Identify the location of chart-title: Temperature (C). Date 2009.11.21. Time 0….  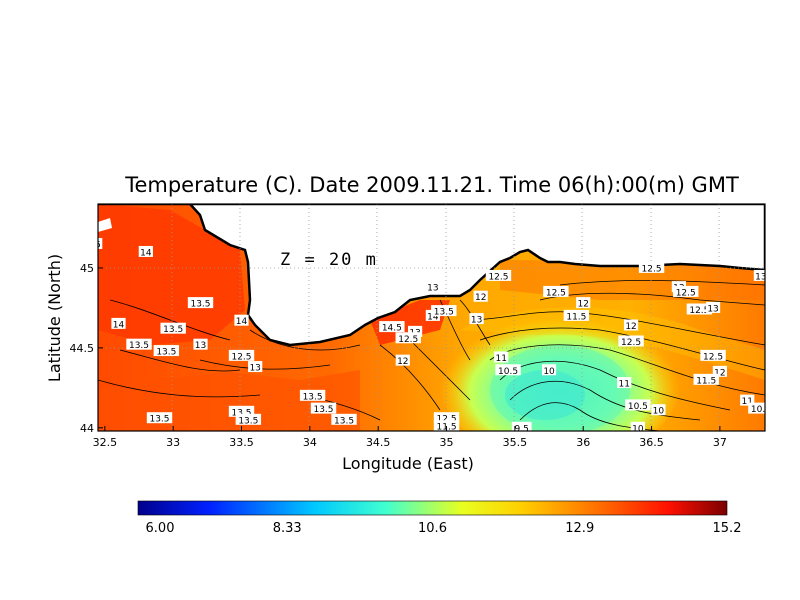
(431, 185).